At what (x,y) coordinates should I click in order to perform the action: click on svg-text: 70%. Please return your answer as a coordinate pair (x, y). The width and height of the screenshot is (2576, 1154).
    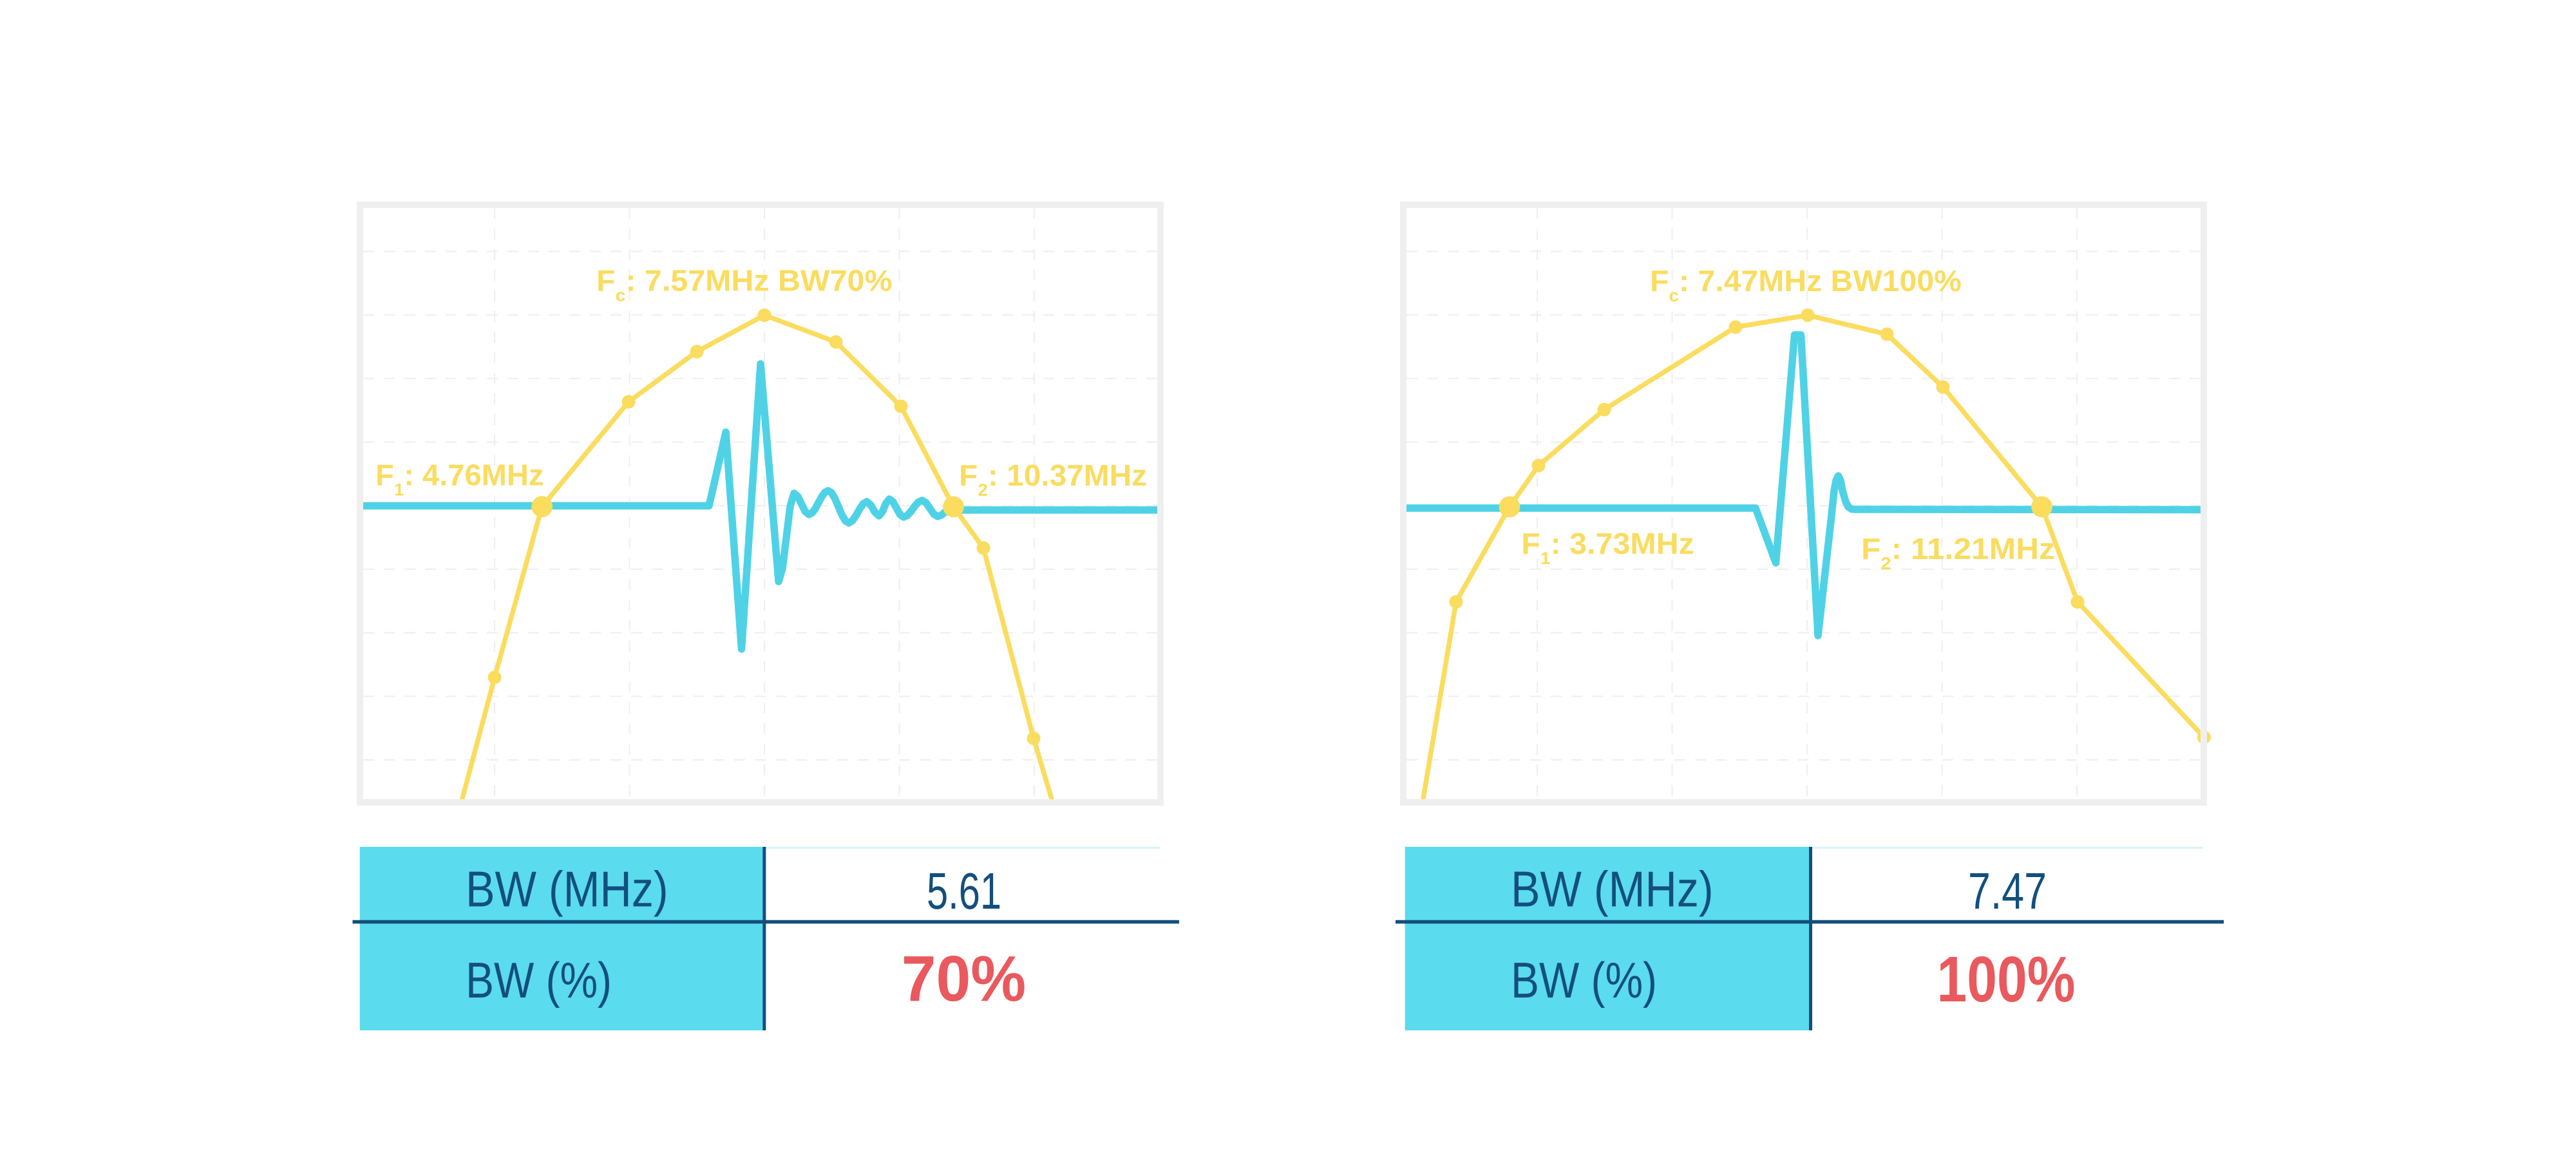
    Looking at the image, I should click on (965, 979).